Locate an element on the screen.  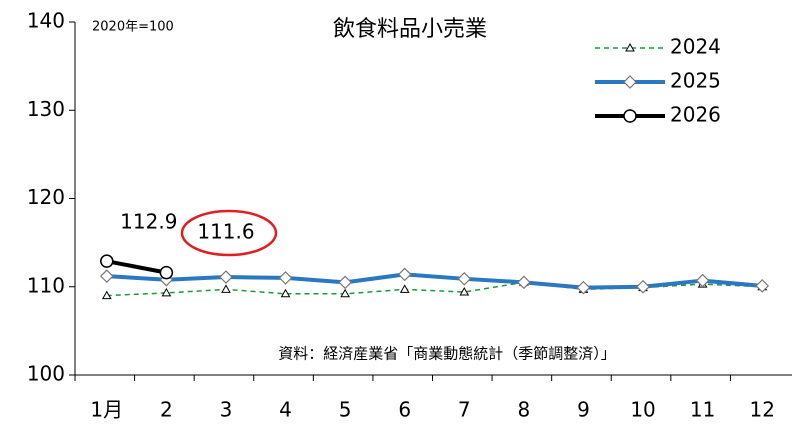
x-tick-label: 8 is located at coordinates (524, 410).